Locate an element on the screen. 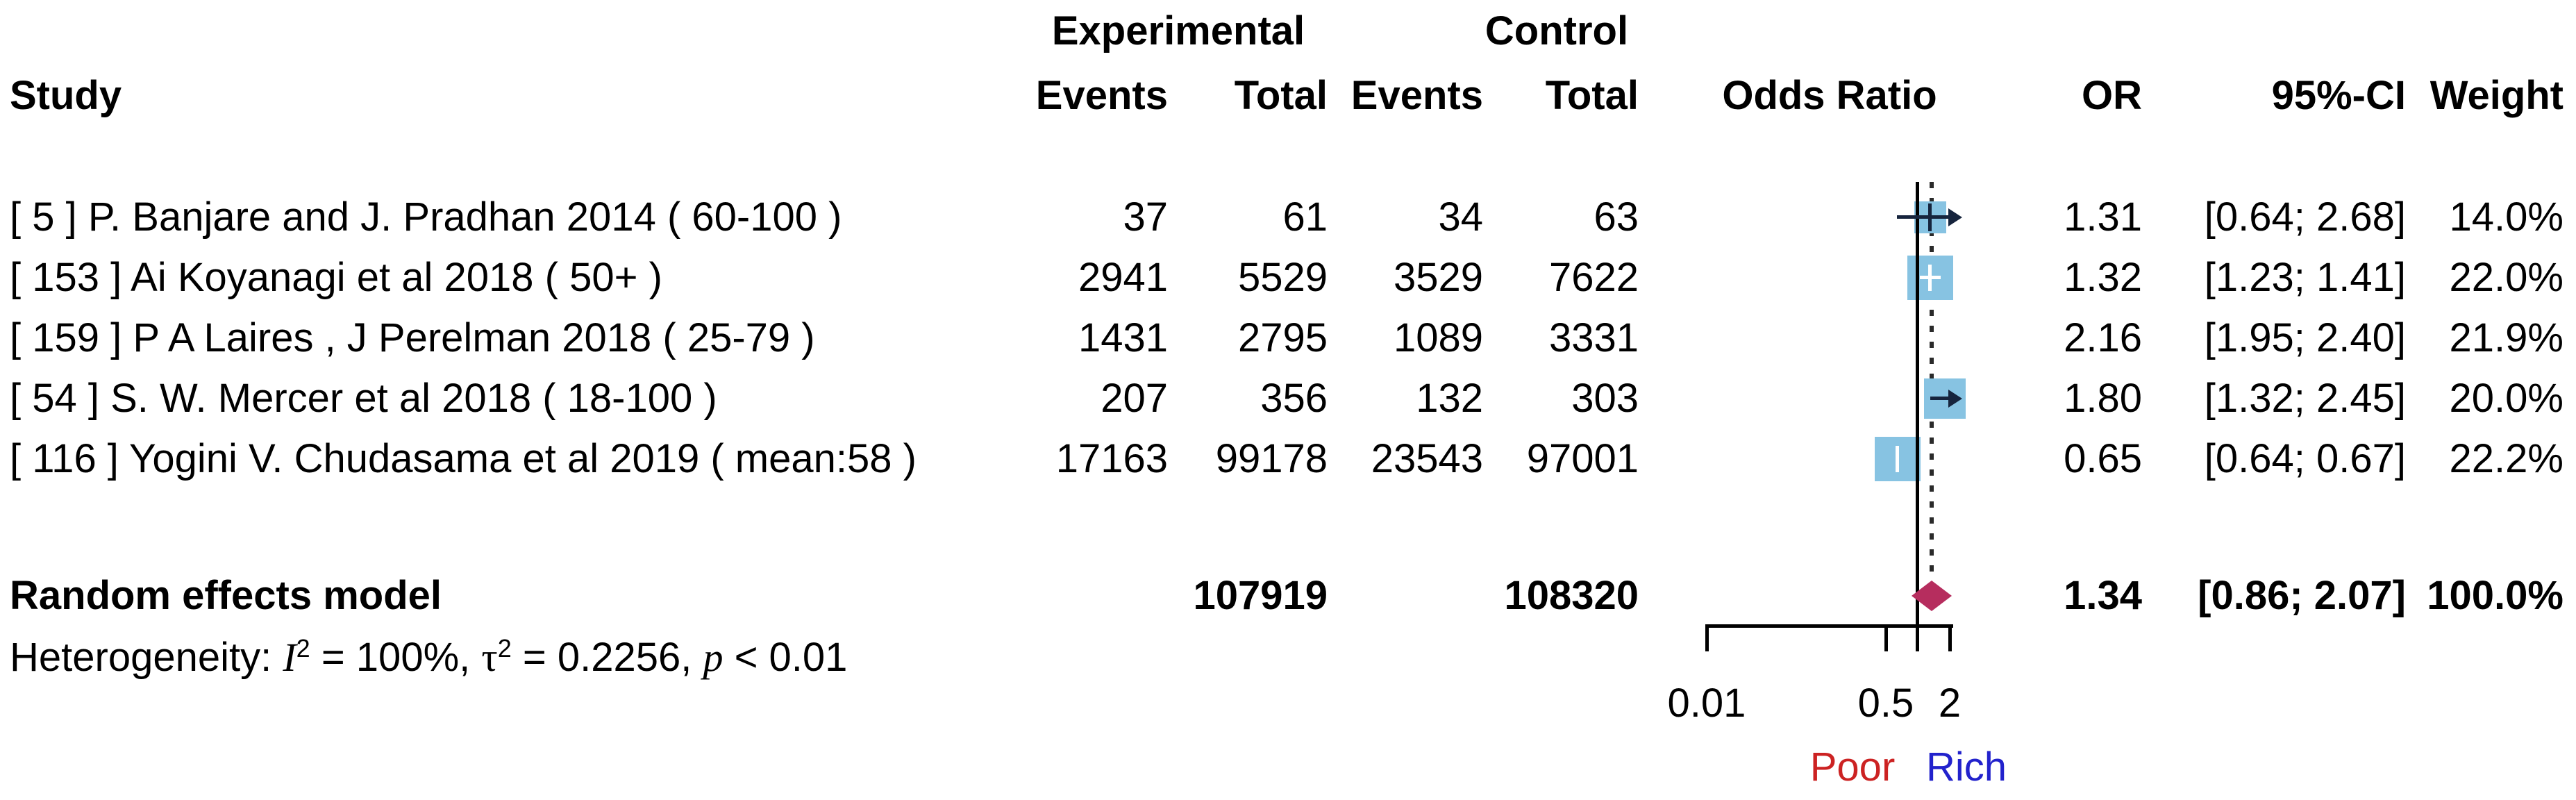 The image size is (2576, 800). tau-symbol: τ is located at coordinates (489, 657).